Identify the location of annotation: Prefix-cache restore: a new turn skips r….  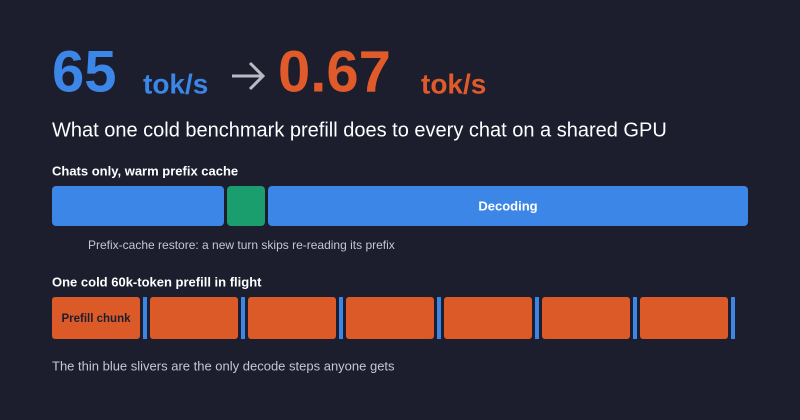
(241, 245).